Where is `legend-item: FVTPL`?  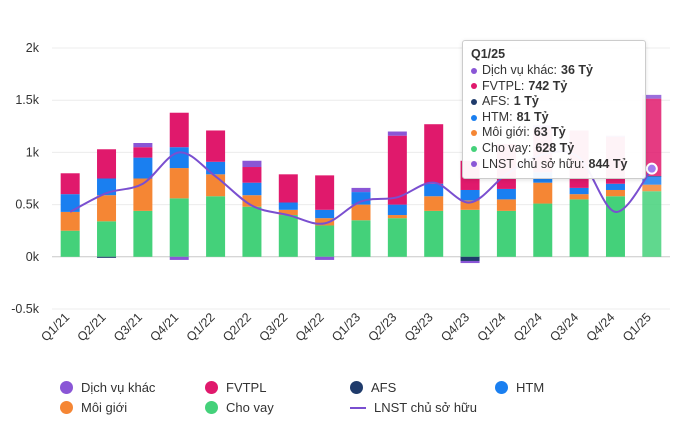
legend-item: FVTPL is located at coordinates (235, 387).